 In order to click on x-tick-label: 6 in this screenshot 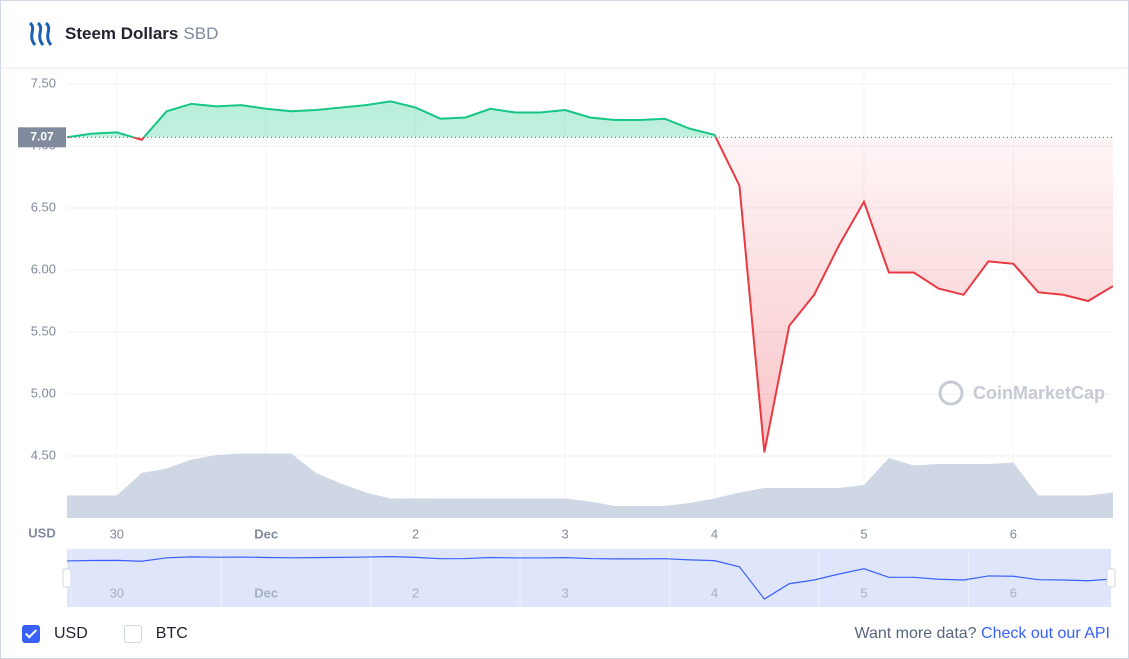, I will do `click(1013, 533)`.